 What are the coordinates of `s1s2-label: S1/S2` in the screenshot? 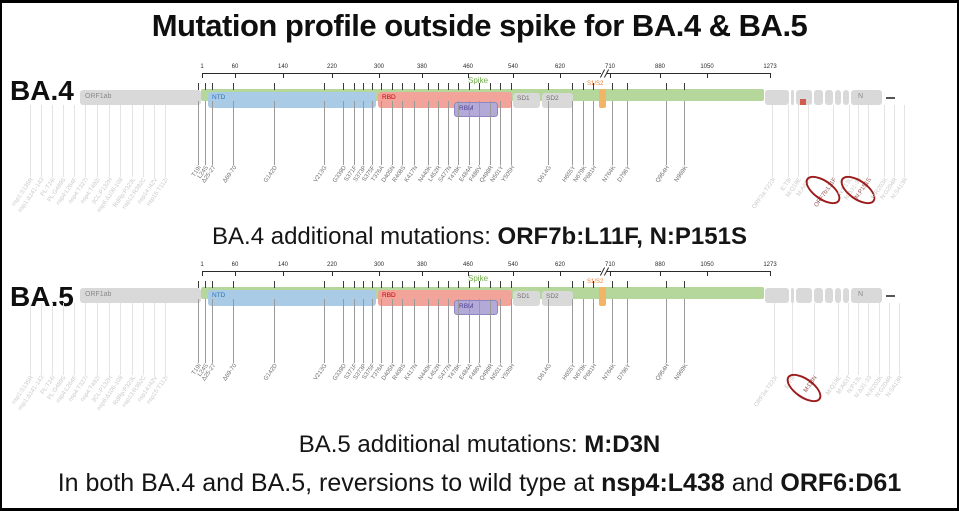 It's located at (595, 282).